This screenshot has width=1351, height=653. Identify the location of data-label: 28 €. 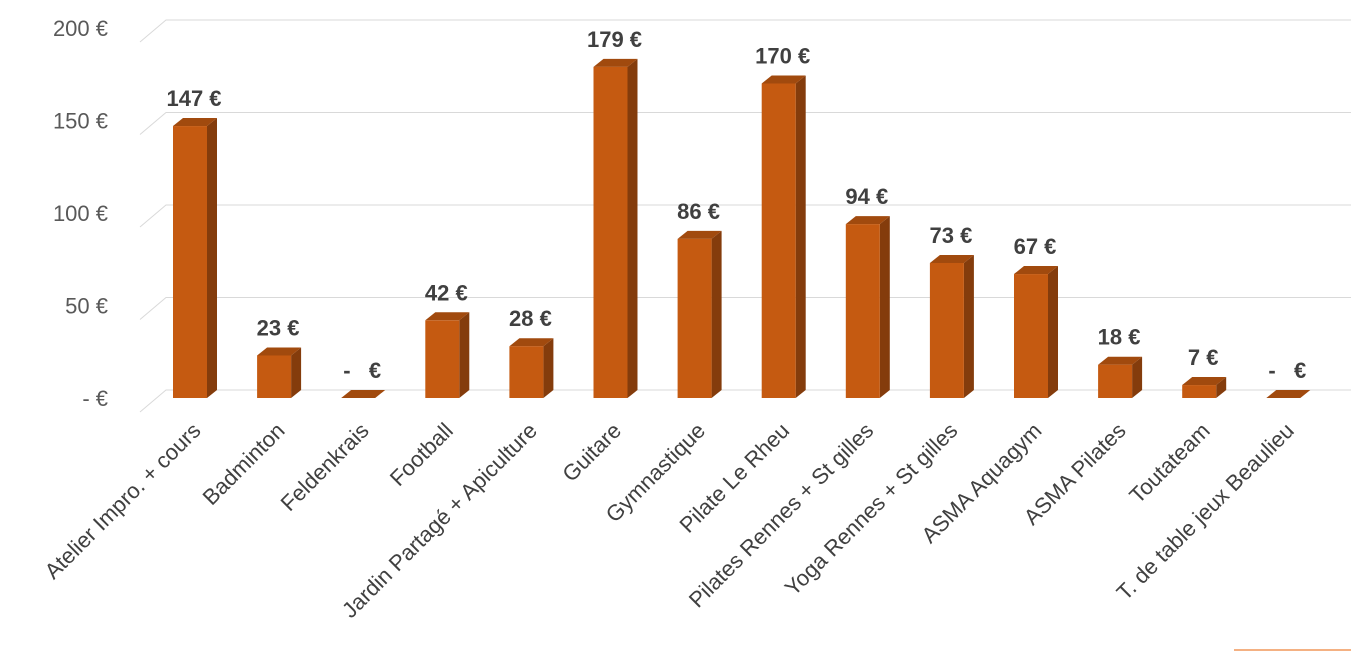
(530, 318).